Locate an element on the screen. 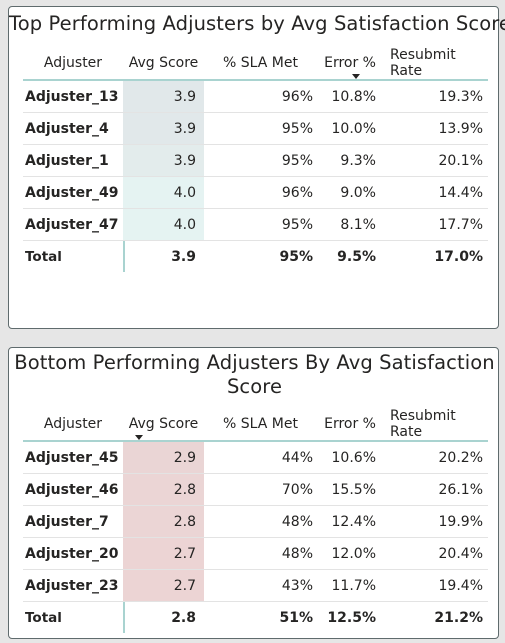 The width and height of the screenshot is (505, 643). error-cell: 8.1% is located at coordinates (358, 224).